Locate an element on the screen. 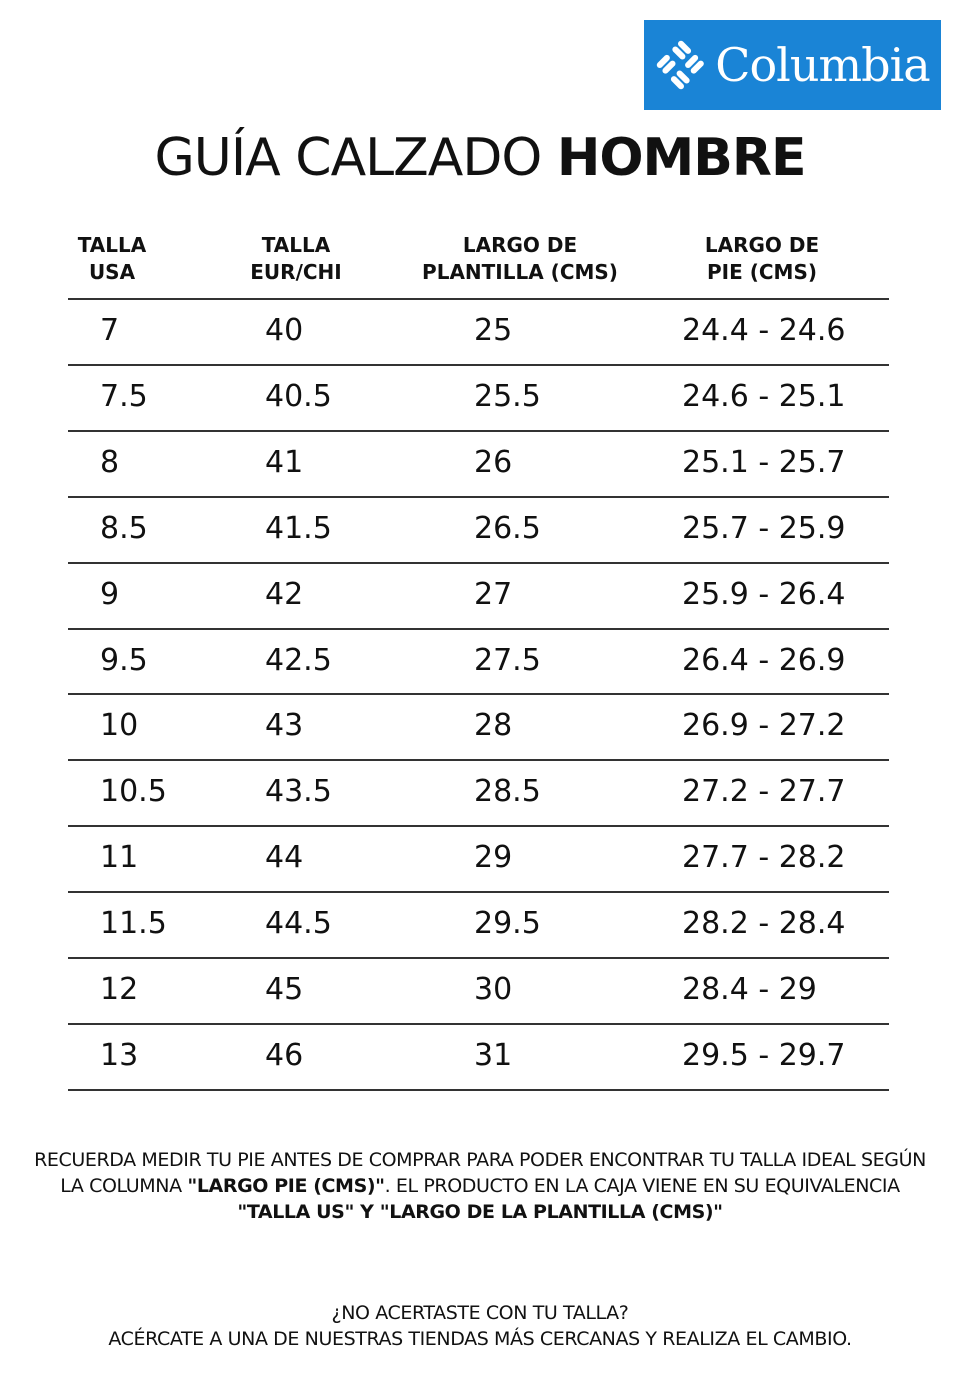 The height and width of the screenshot is (1392, 960). cell-talla-eur: 45 is located at coordinates (284, 989).